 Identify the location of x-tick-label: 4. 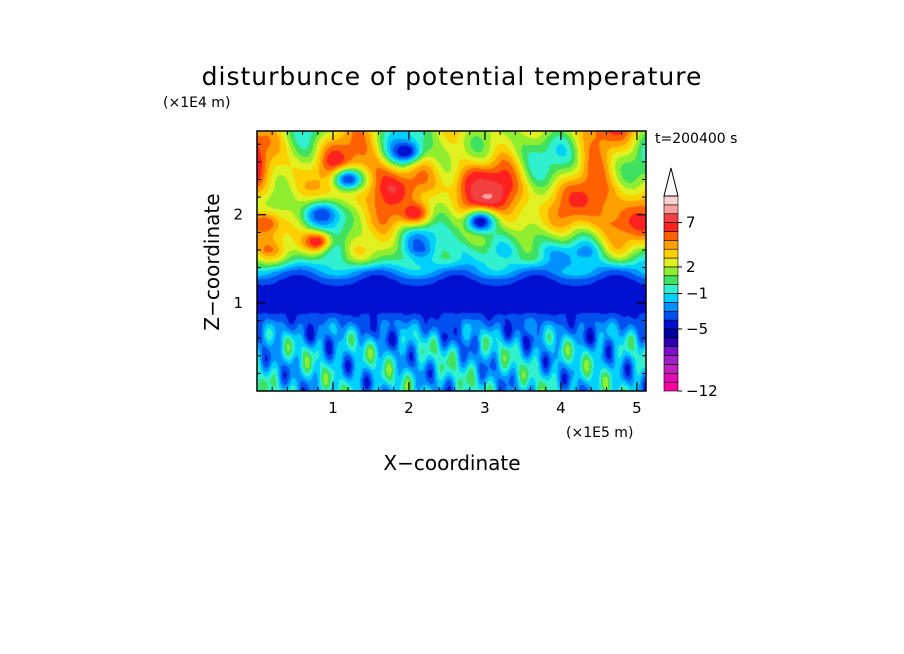
(561, 408).